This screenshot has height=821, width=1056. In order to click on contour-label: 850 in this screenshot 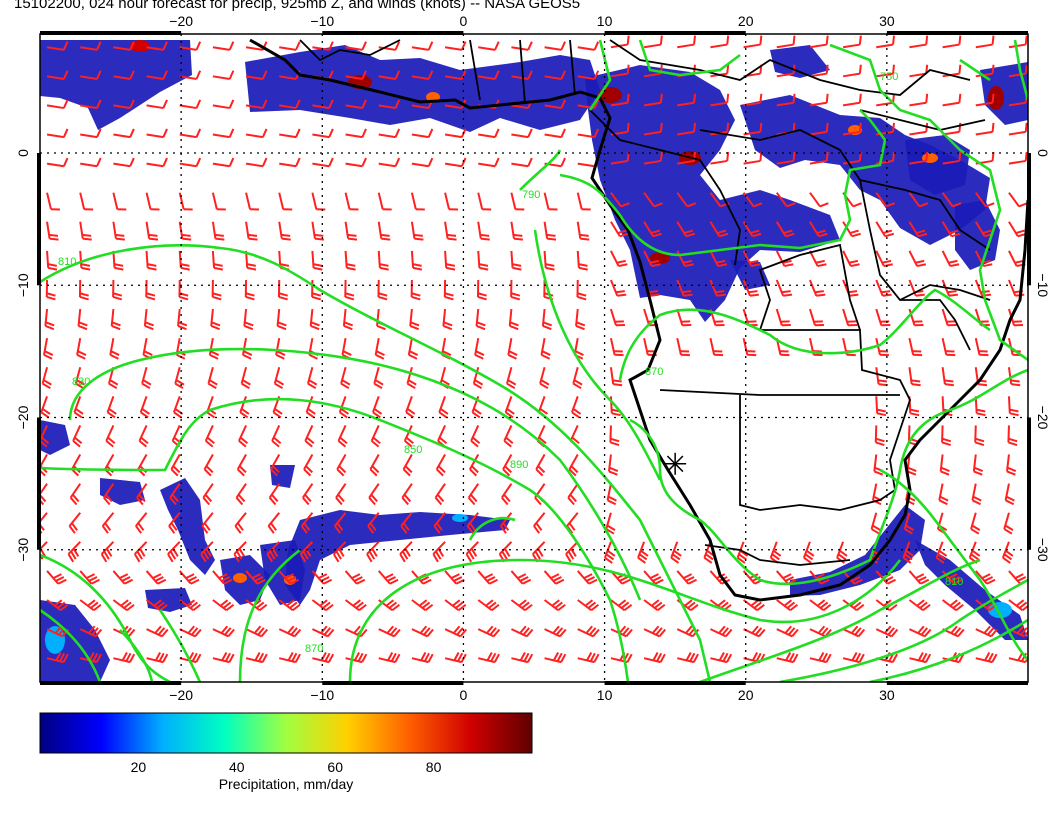, I will do `click(413, 450)`.